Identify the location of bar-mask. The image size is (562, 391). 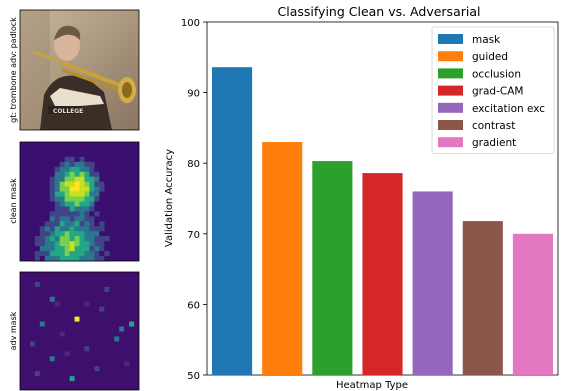
(232, 221).